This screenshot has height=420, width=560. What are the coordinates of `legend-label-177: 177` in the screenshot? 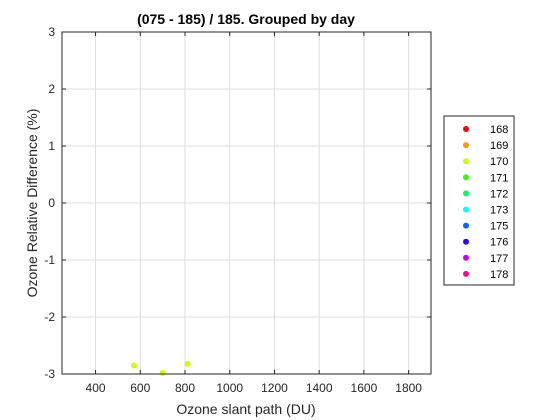 It's located at (499, 259).